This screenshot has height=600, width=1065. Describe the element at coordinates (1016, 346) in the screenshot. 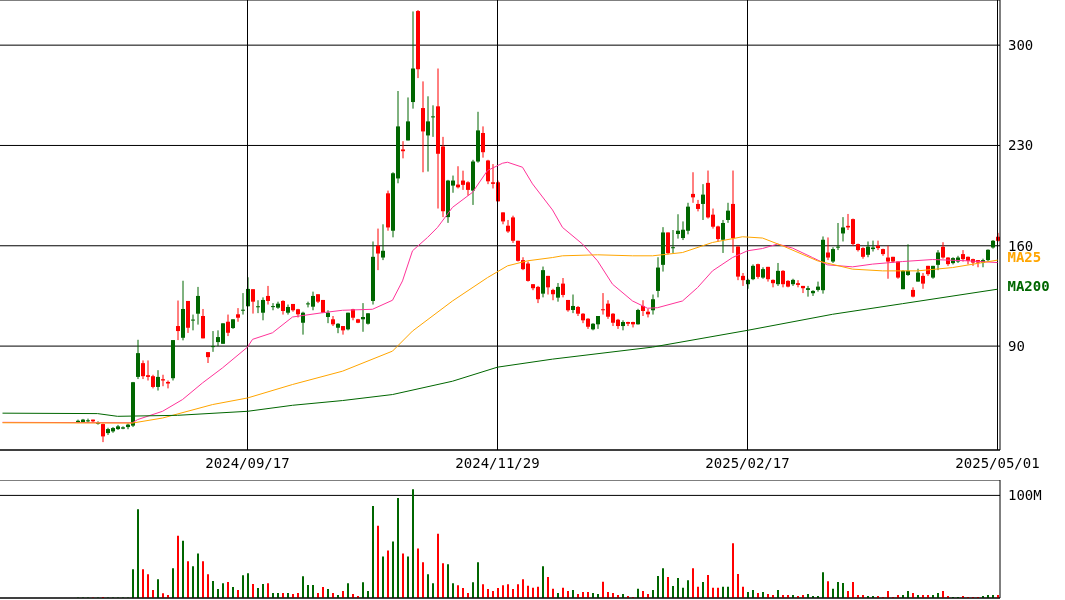

I see `y-tick-label: 90` at that location.